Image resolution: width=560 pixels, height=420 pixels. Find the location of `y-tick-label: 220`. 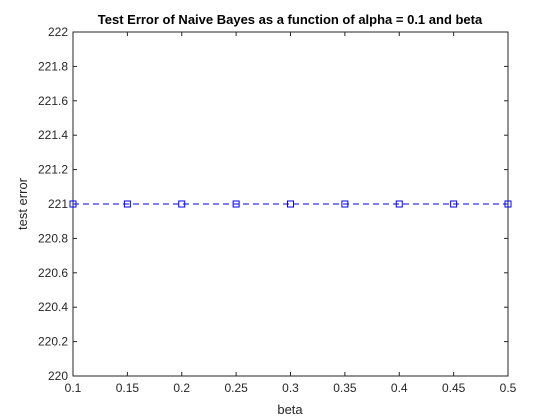

y-tick-label: 220 is located at coordinates (58, 376).